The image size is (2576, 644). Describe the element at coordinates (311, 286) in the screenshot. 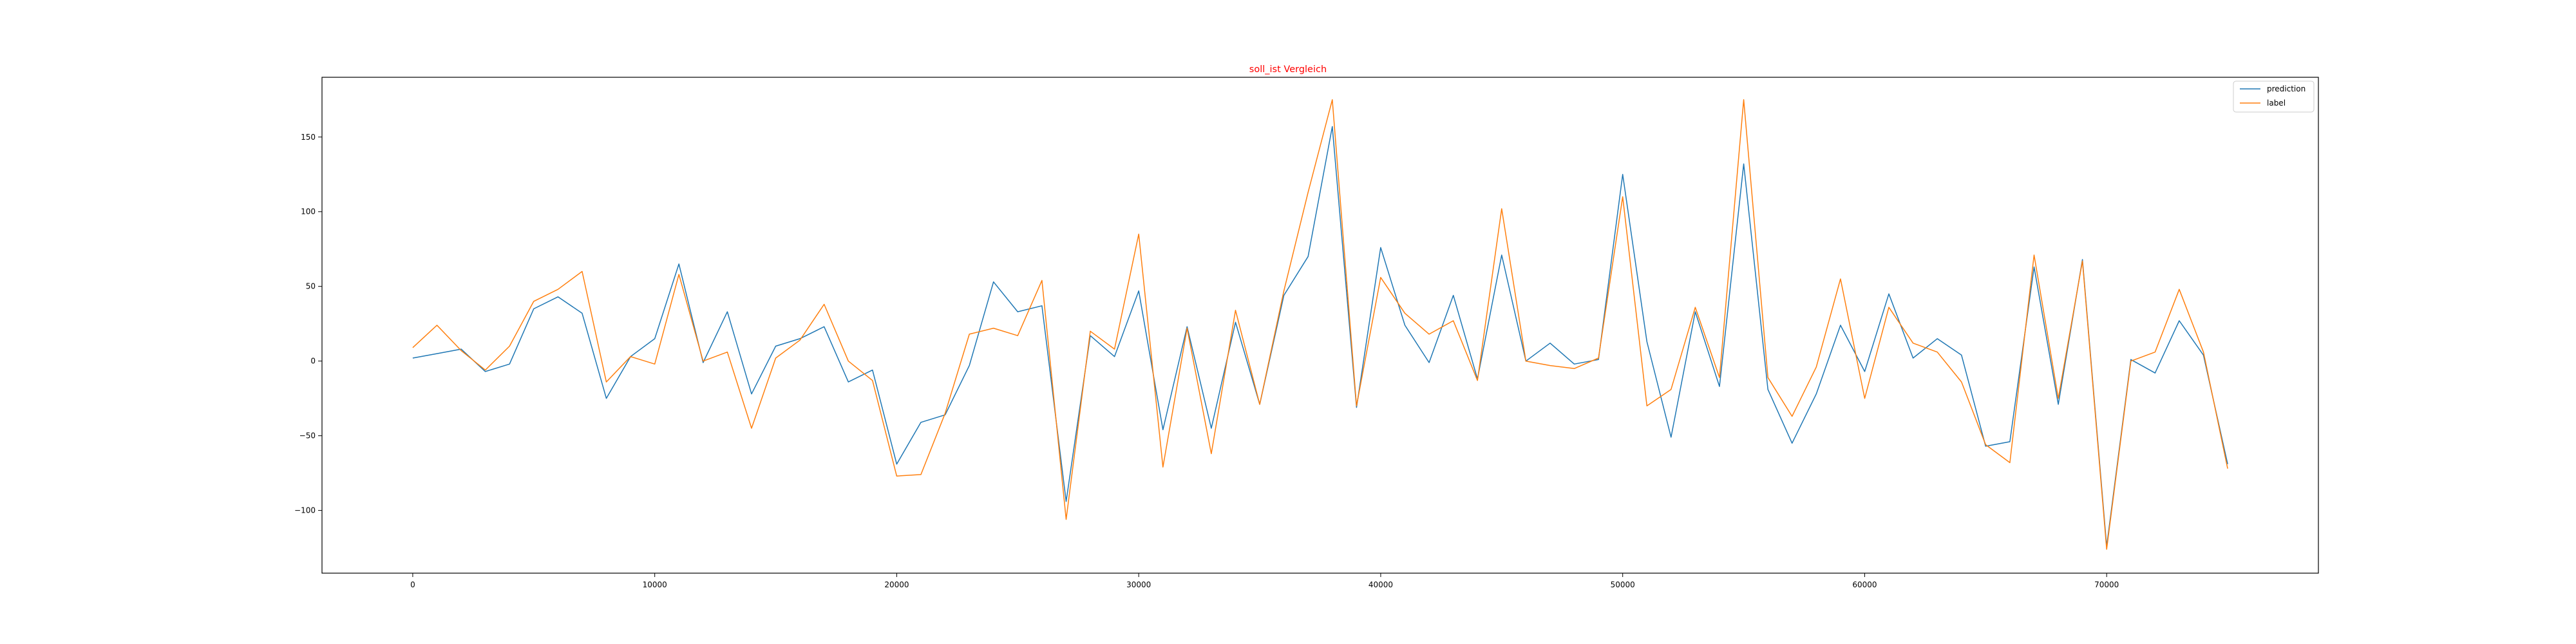

I see `y-tick-label: 50` at that location.